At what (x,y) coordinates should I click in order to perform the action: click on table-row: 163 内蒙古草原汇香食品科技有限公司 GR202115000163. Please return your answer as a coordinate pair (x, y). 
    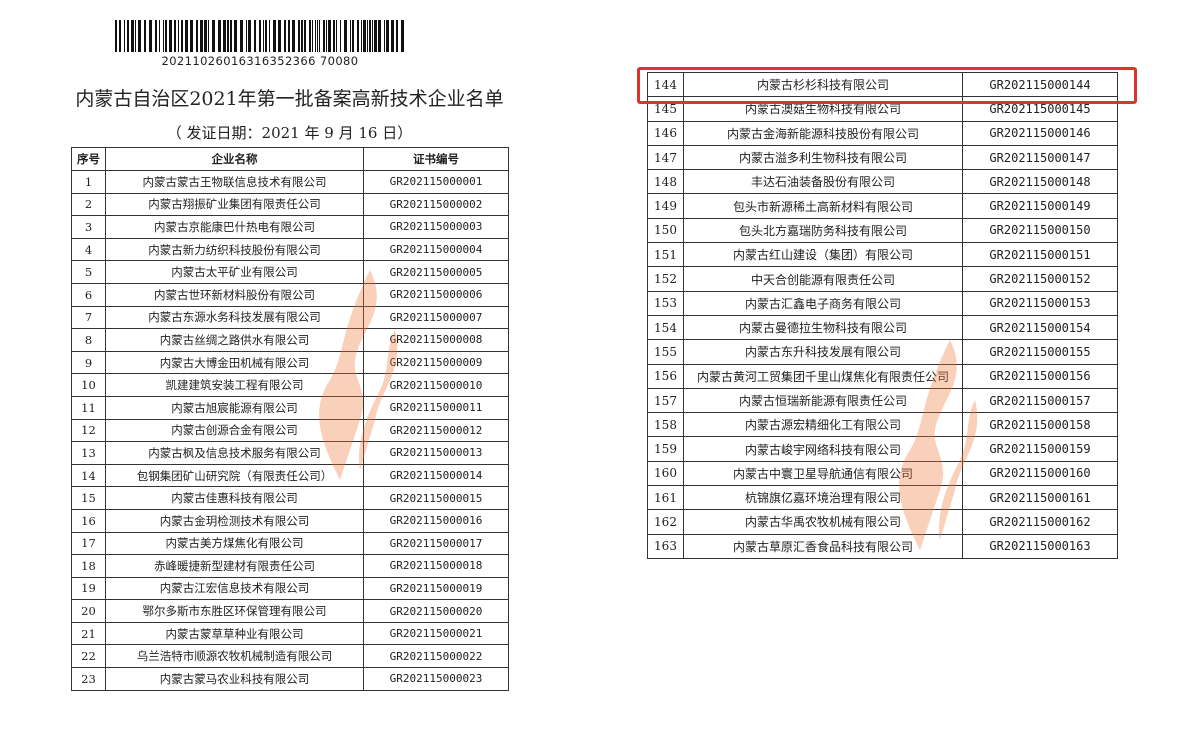
    Looking at the image, I should click on (882, 546).